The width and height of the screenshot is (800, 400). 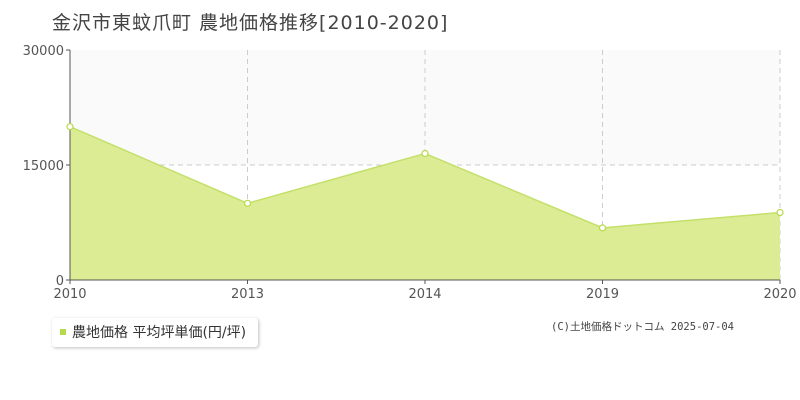 What do you see at coordinates (60, 281) in the screenshot?
I see `y-tick-label: 0` at bounding box center [60, 281].